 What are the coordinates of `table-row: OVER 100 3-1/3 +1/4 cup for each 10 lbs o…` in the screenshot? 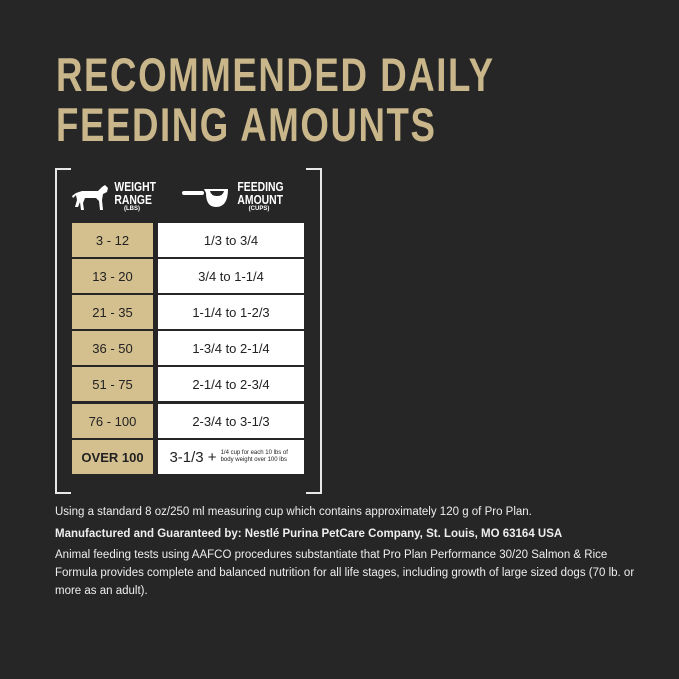 It's located at (188, 457).